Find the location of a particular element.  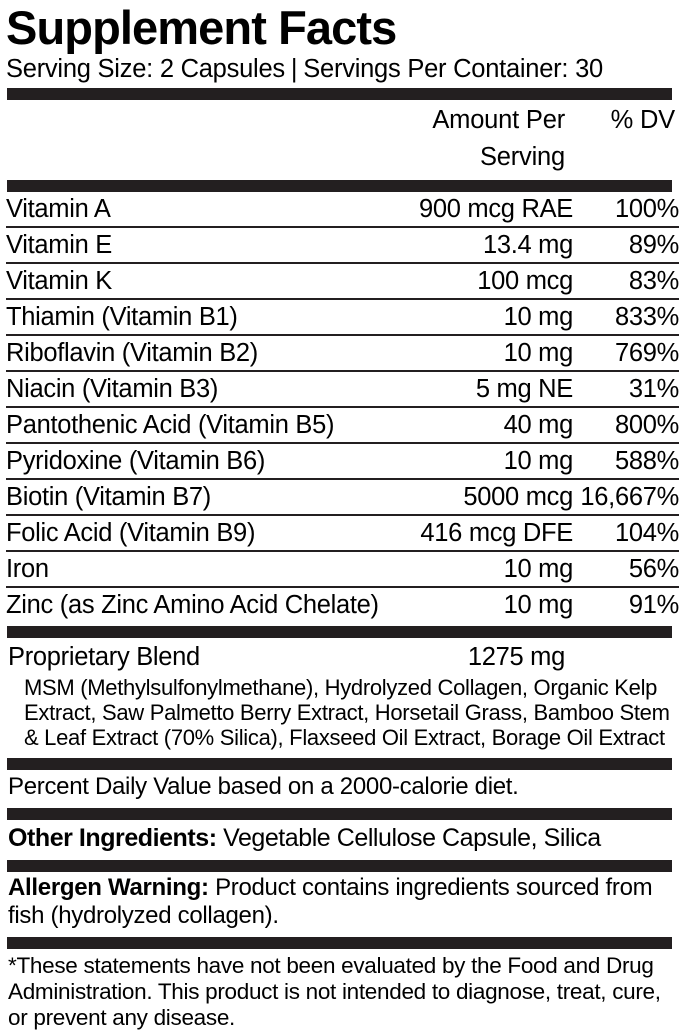

table-row: Vitamin A 900 mcg RAE 100% is located at coordinates (342, 209).